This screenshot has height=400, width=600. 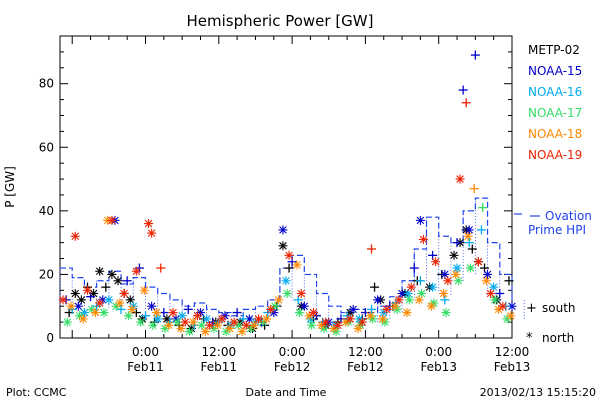 What do you see at coordinates (46, 211) in the screenshot?
I see `y-tick-label: 40` at bounding box center [46, 211].